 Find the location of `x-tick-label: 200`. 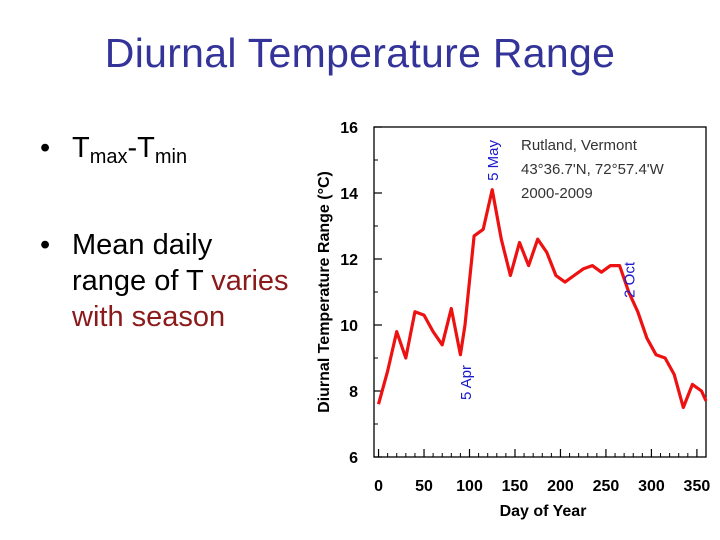

x-tick-label: 200 is located at coordinates (560, 486).